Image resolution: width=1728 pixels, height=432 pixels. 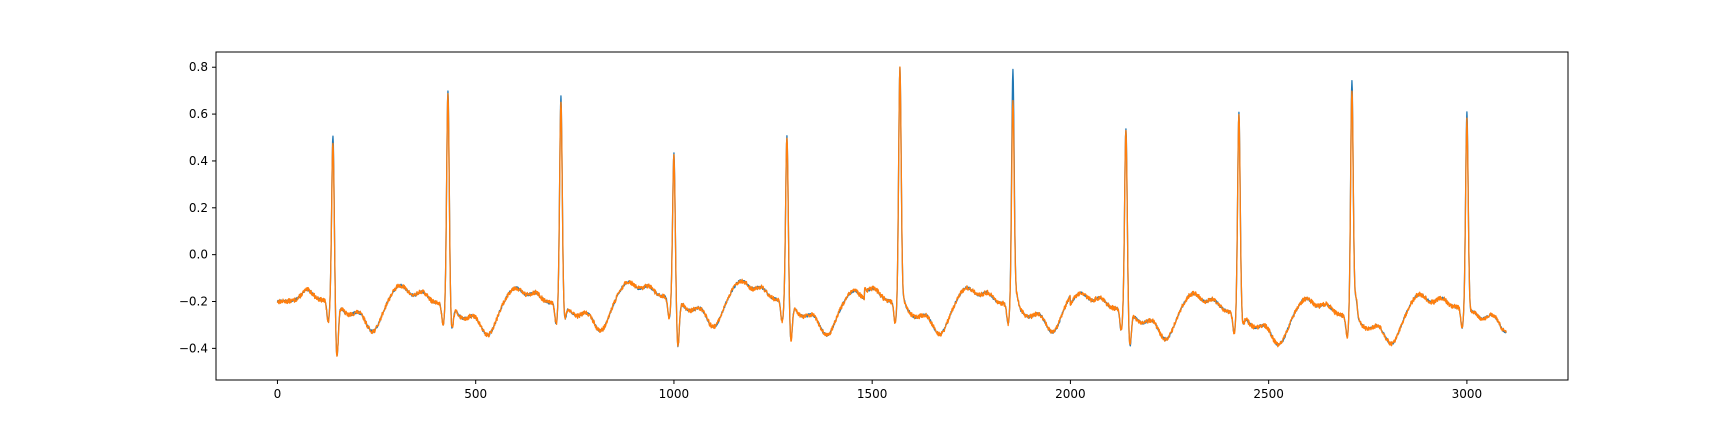 What do you see at coordinates (1467, 394) in the screenshot?
I see `x-tick-label: 3000` at bounding box center [1467, 394].